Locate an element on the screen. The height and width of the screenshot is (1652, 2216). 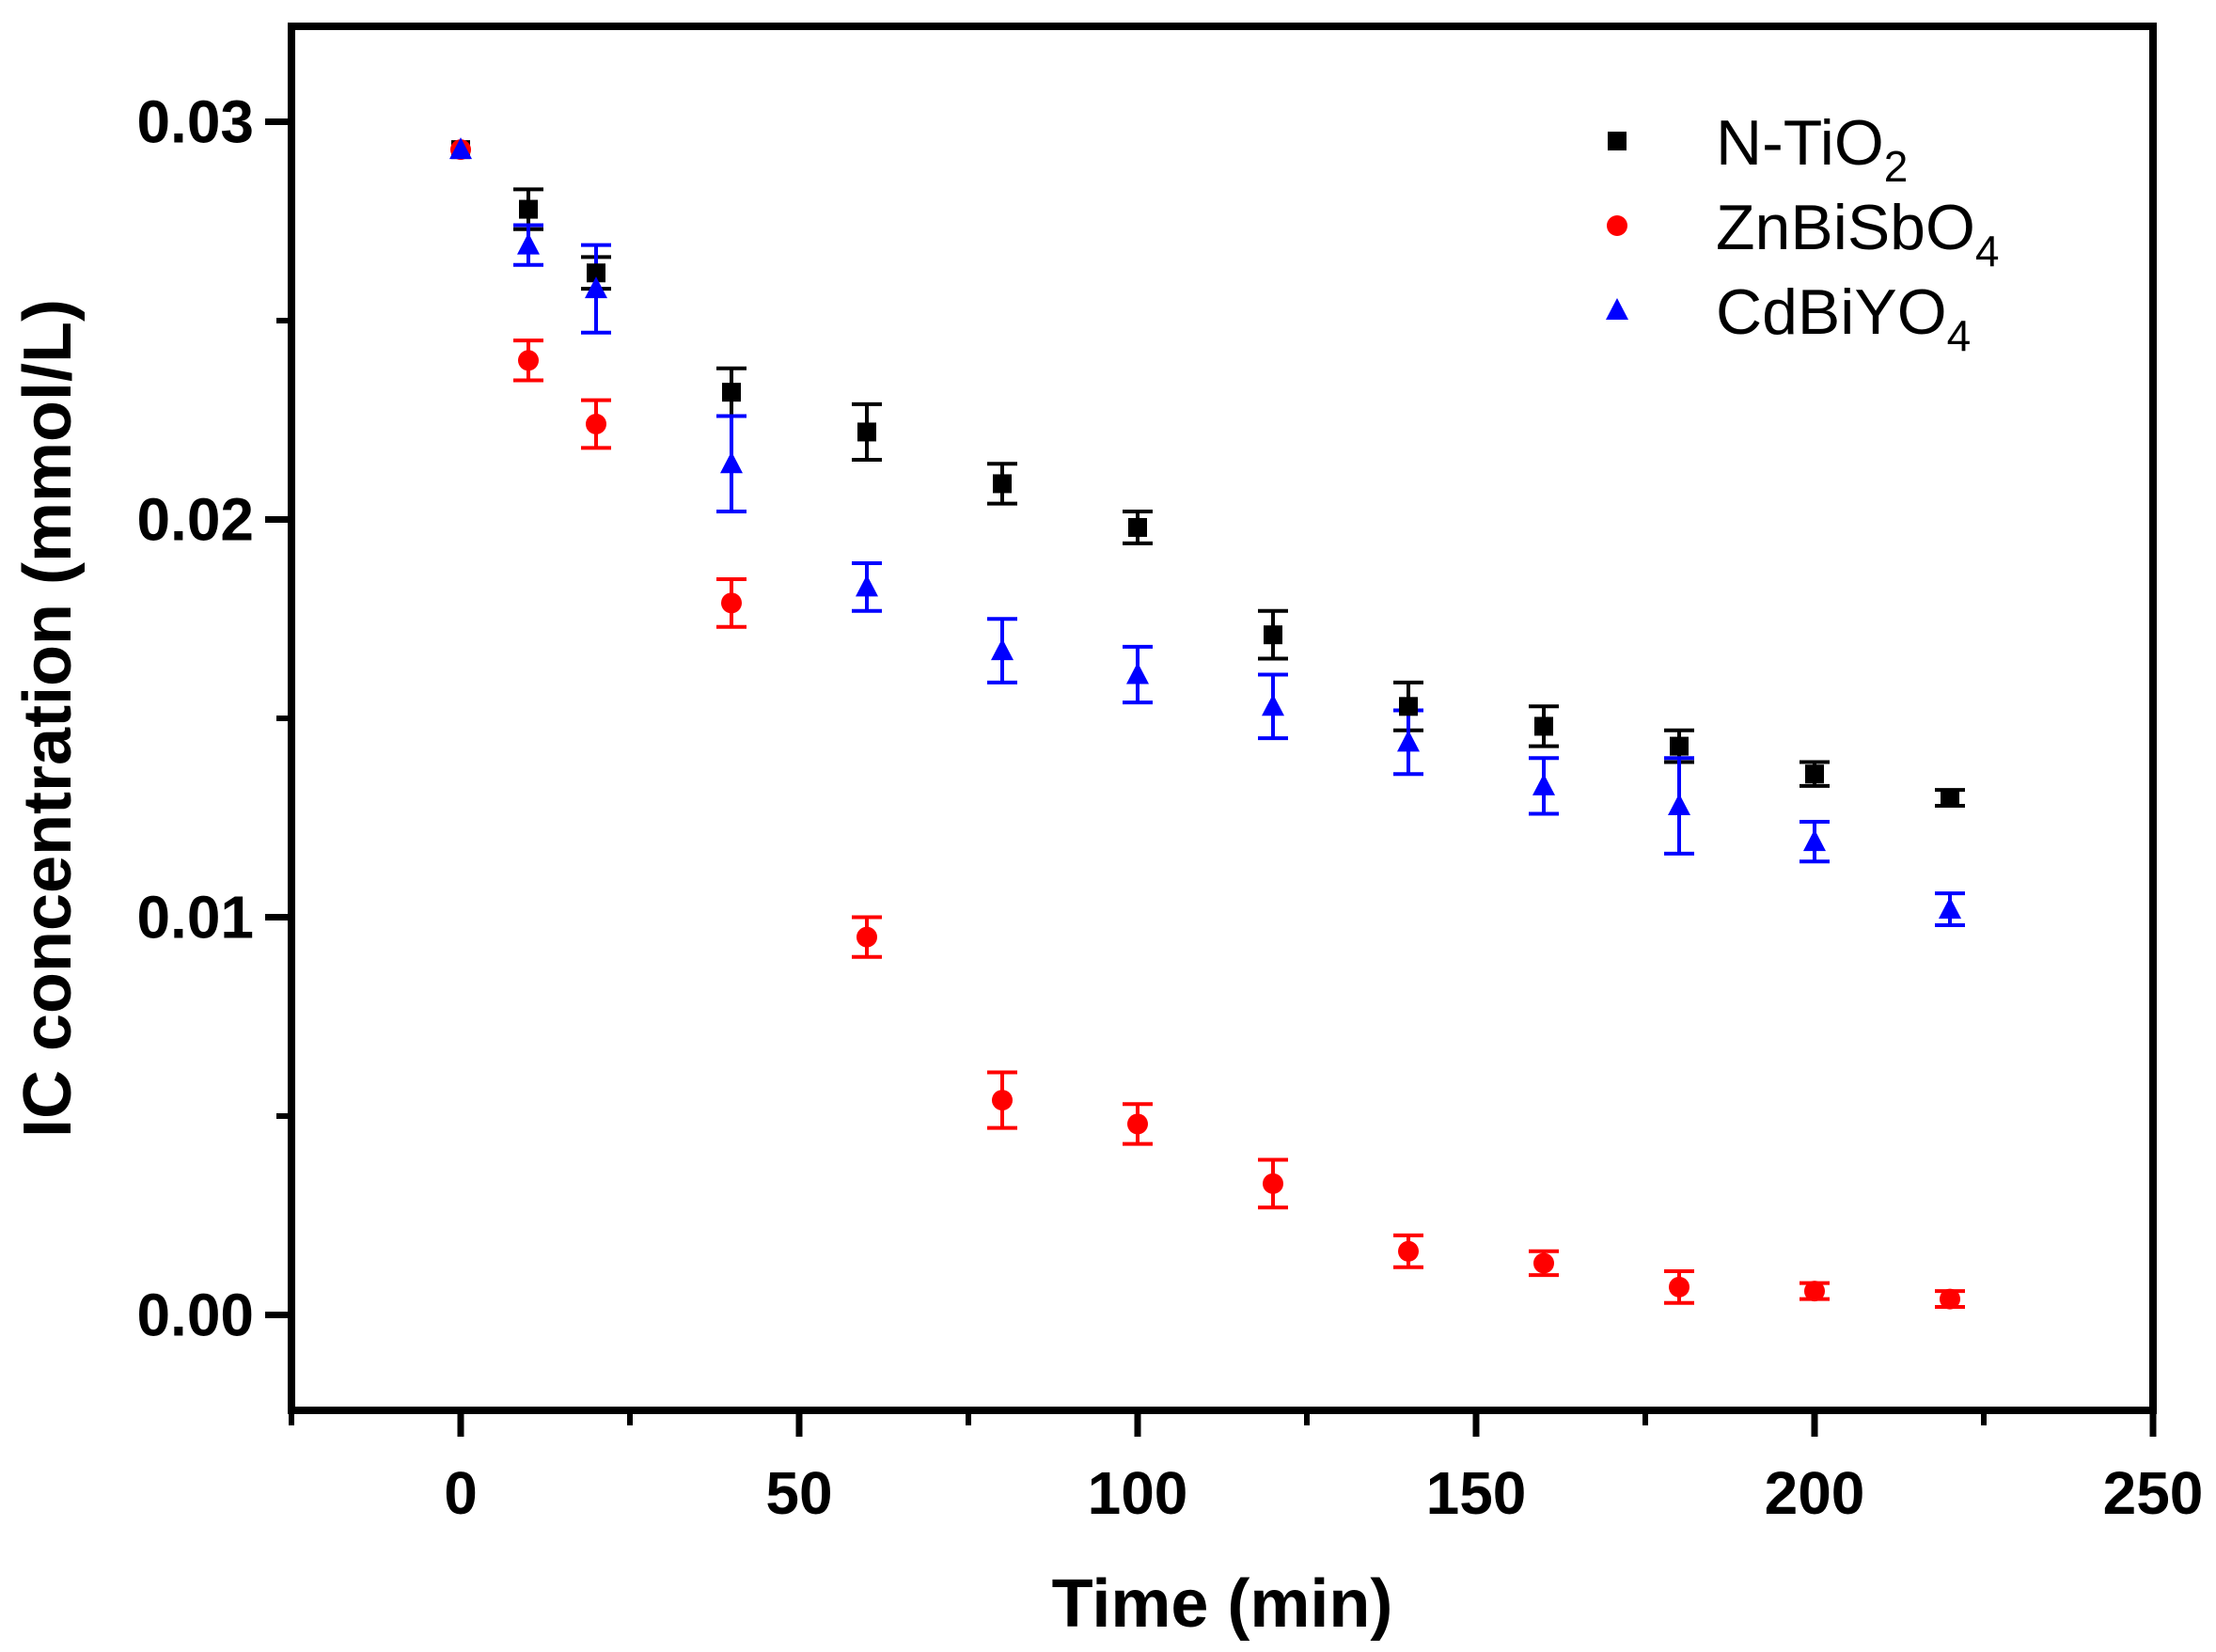
legend-marker-cdbiyo4 is located at coordinates (1617, 309).